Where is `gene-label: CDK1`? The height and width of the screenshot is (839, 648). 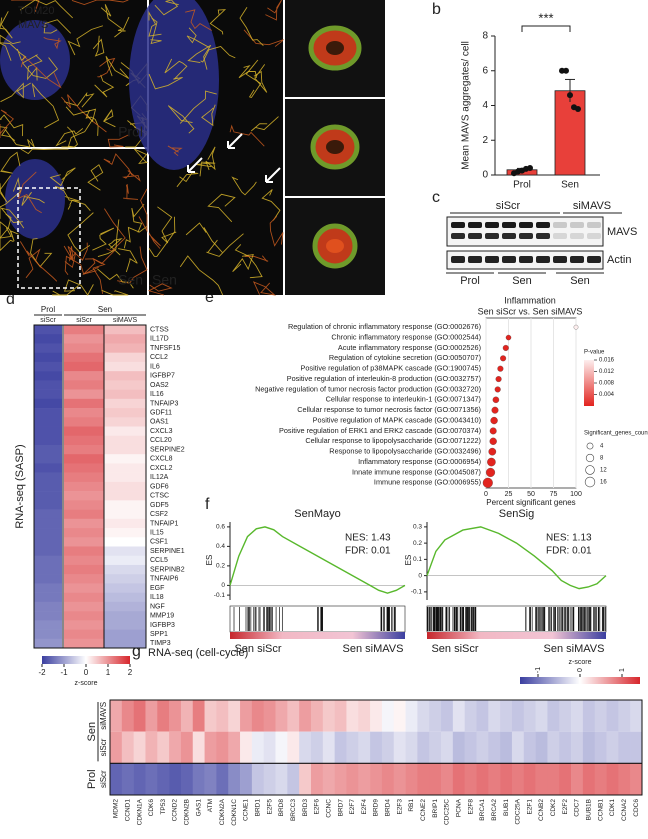
gene-label: CDK1 is located at coordinates (612, 808).